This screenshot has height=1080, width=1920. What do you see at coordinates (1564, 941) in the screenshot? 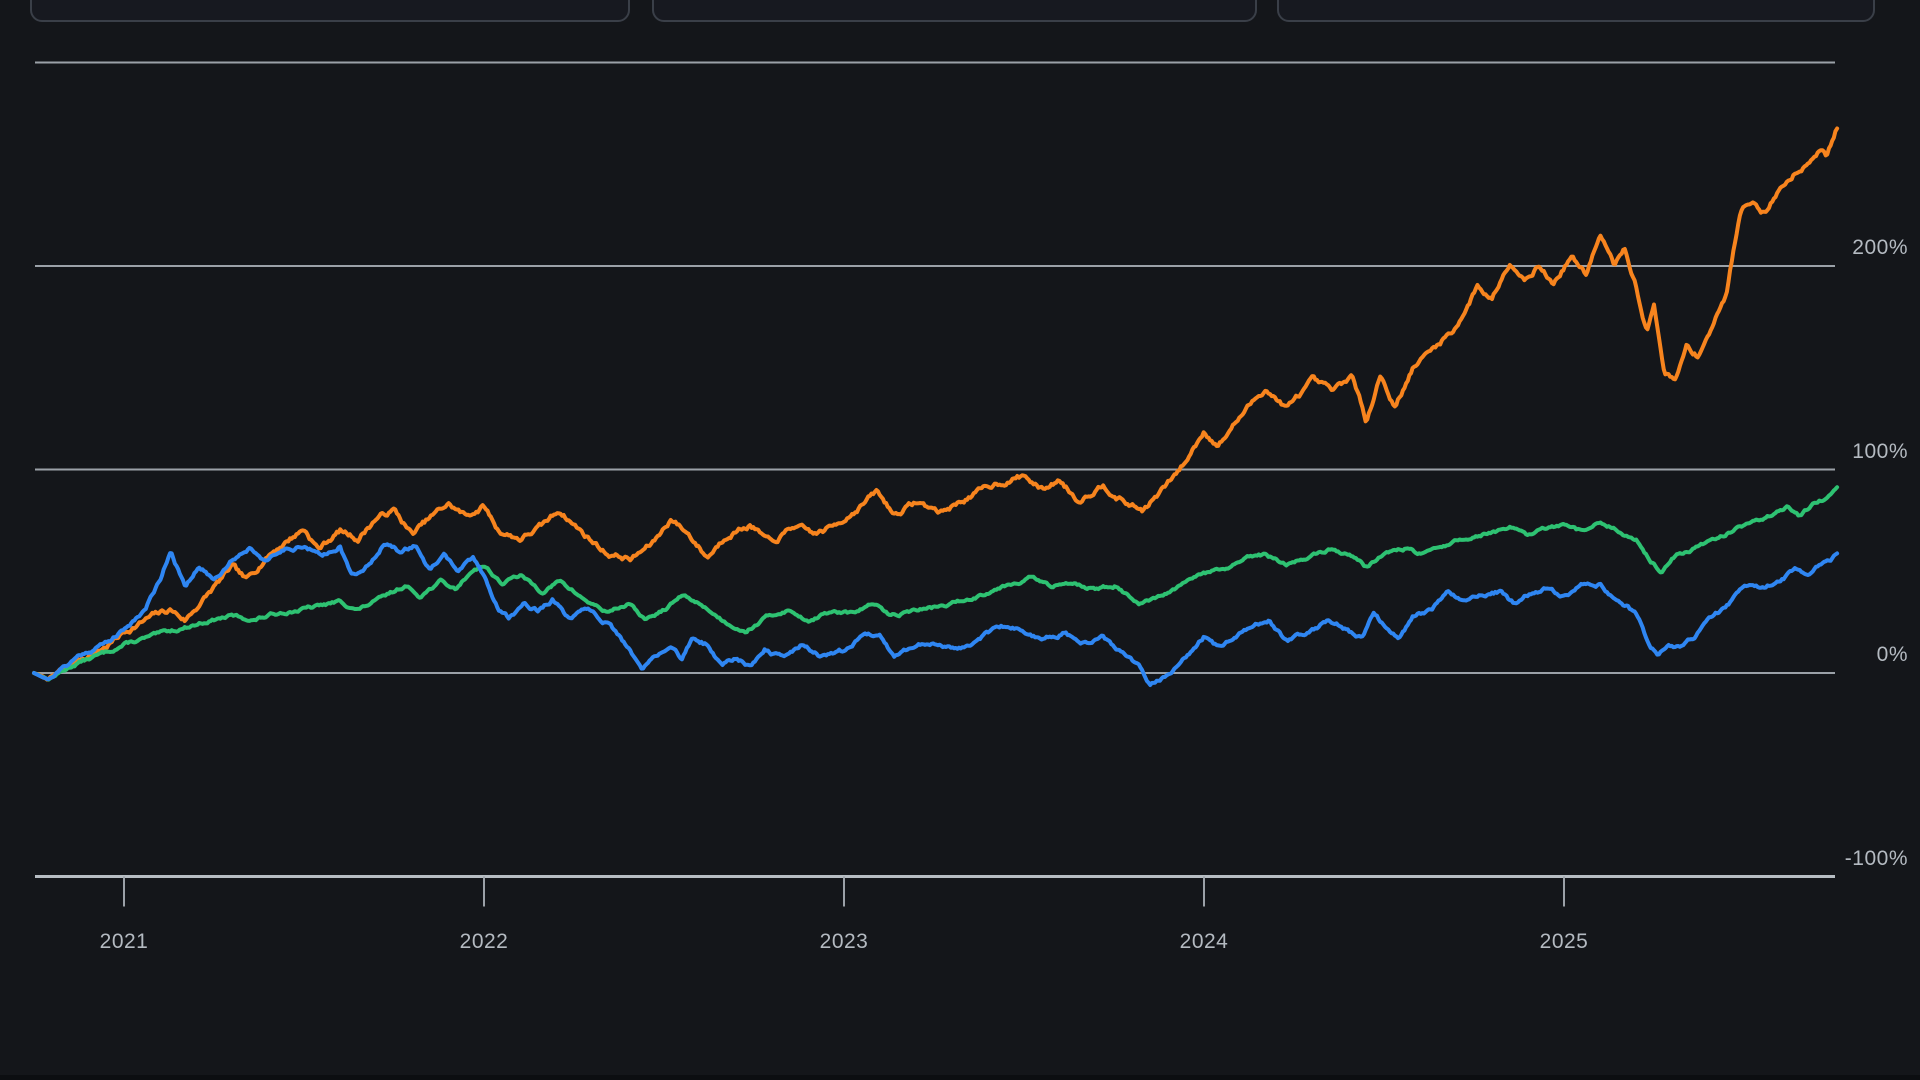
I see `x-axis-label: 2025` at bounding box center [1564, 941].